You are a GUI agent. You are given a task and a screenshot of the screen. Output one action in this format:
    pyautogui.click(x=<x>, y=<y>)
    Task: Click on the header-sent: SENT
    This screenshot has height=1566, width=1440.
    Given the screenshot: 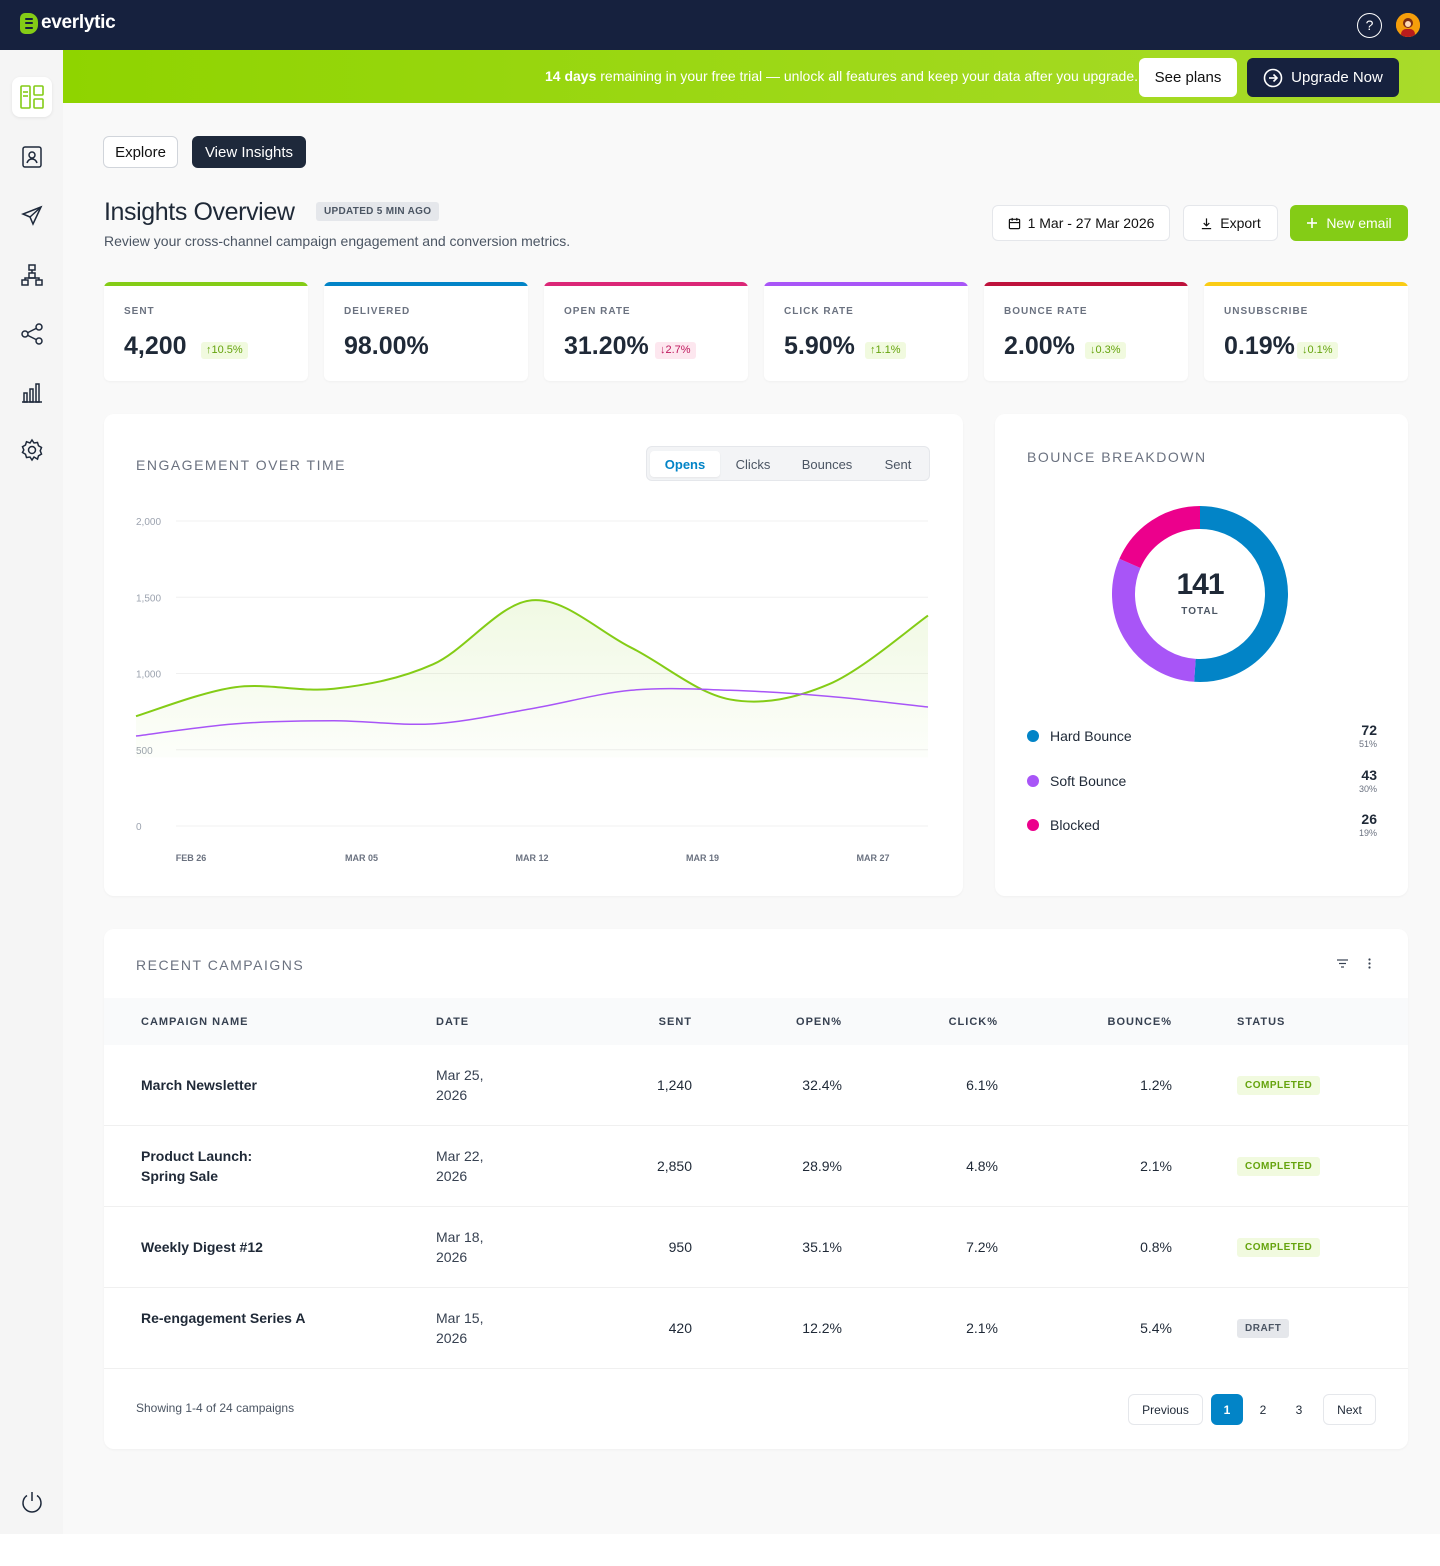 What is the action you would take?
    pyautogui.click(x=675, y=1022)
    